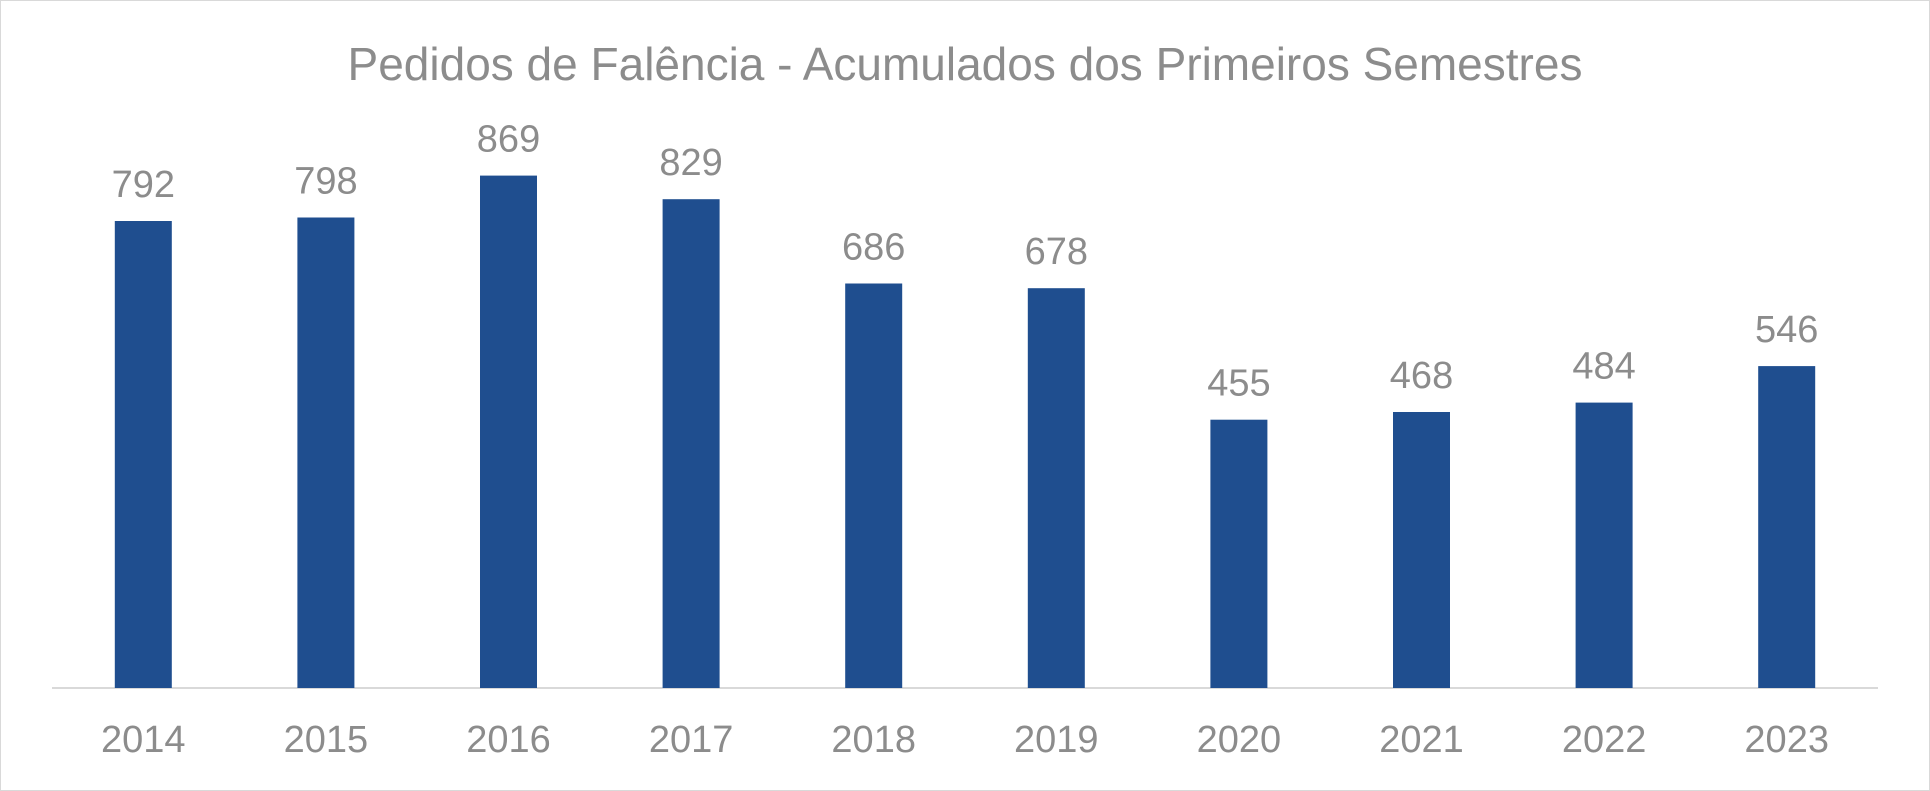 The width and height of the screenshot is (1930, 791). What do you see at coordinates (874, 485) in the screenshot?
I see `bar-2018` at bounding box center [874, 485].